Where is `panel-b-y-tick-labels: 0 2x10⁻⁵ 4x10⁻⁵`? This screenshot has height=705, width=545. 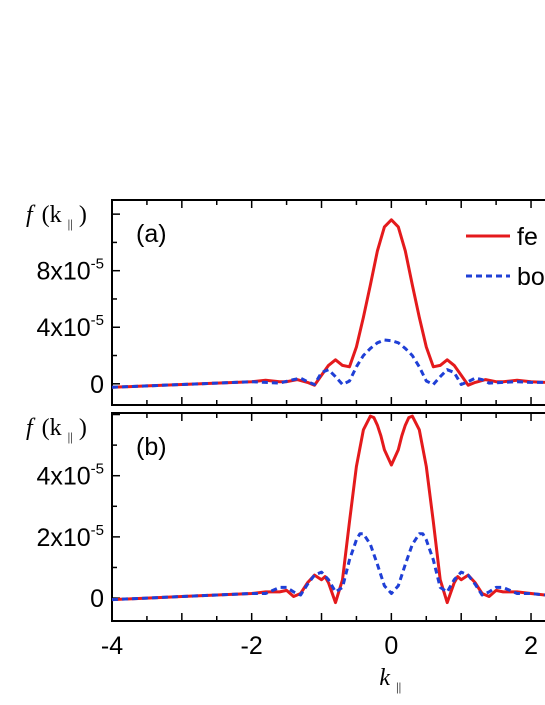 panel-b-y-tick-labels: 0 2x10⁻⁵ 4x10⁻⁵ is located at coordinates (70, 537).